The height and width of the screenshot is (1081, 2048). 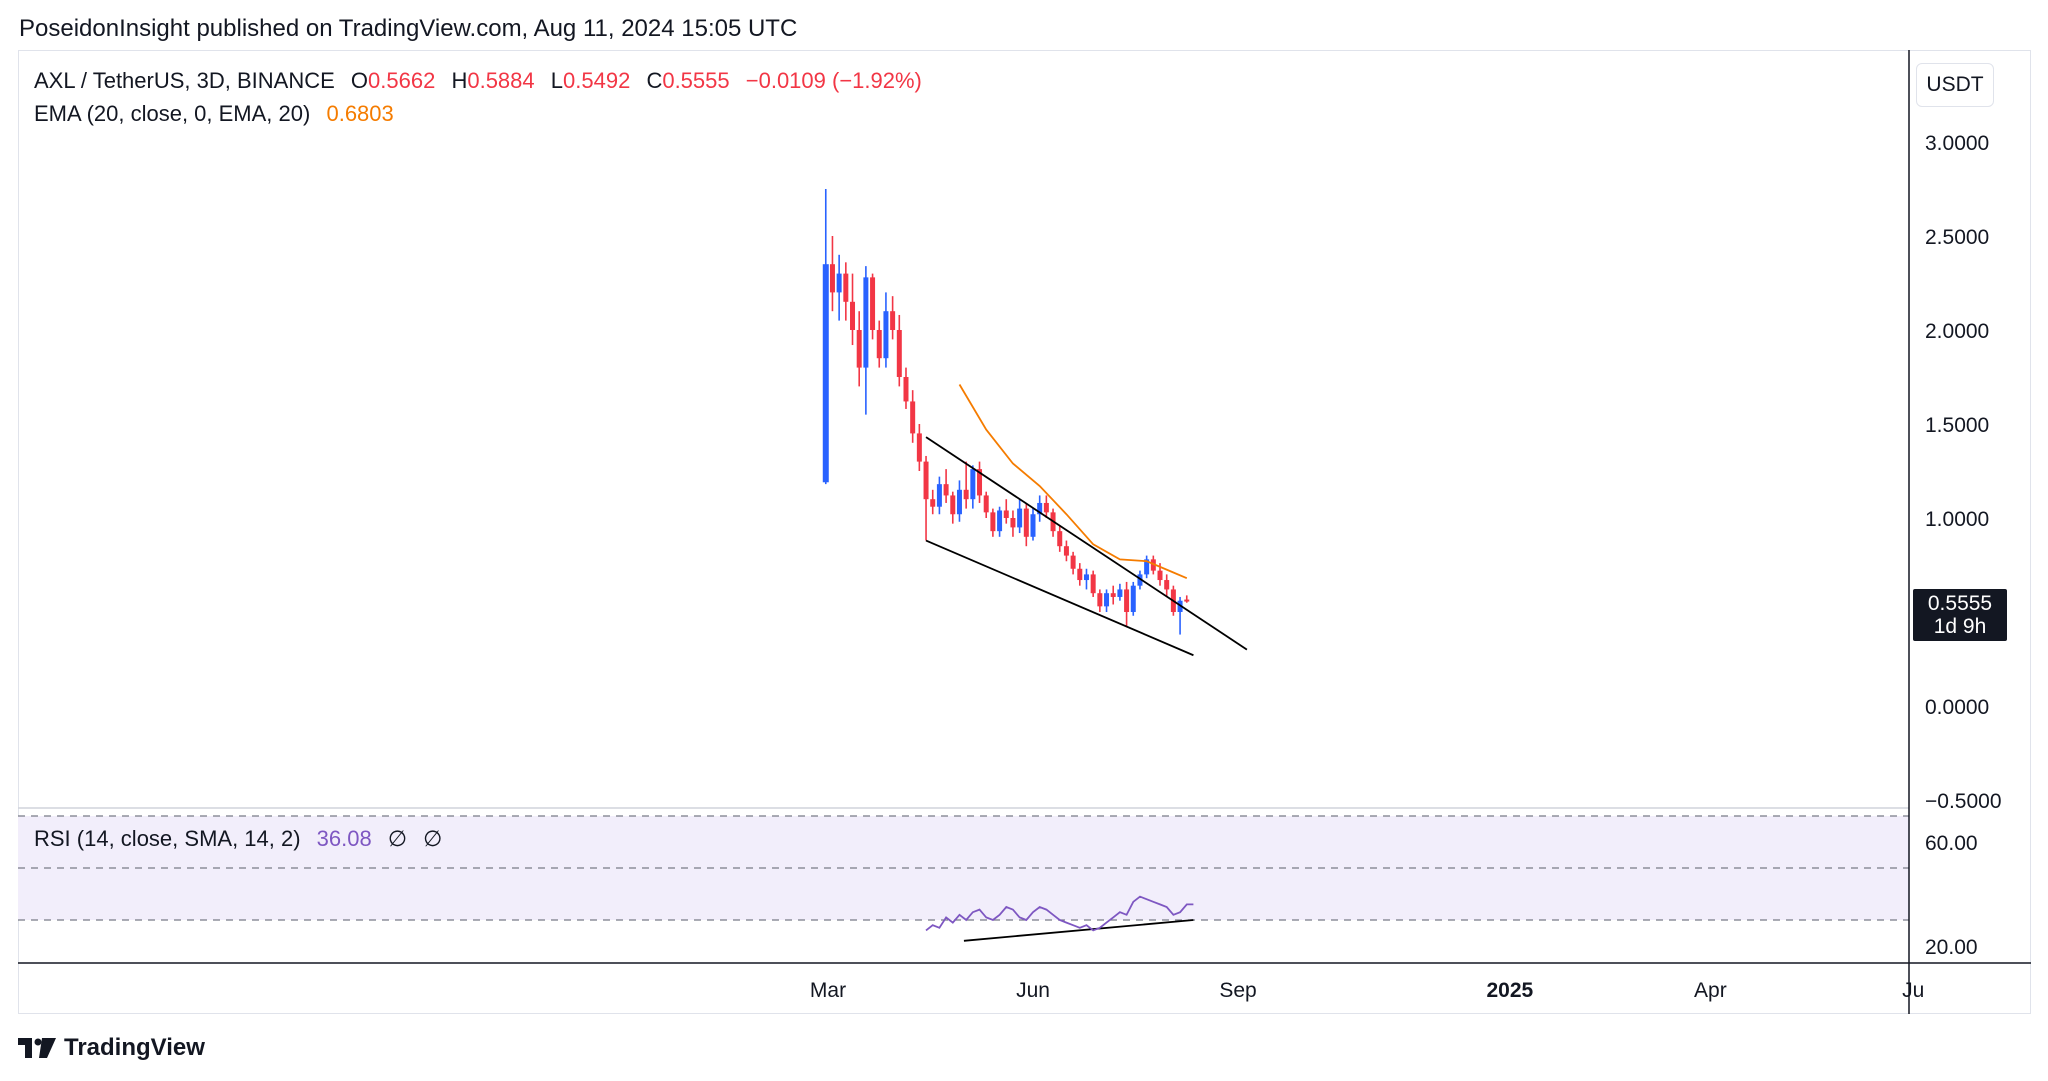 What do you see at coordinates (557, 80) in the screenshot?
I see `low-label: L` at bounding box center [557, 80].